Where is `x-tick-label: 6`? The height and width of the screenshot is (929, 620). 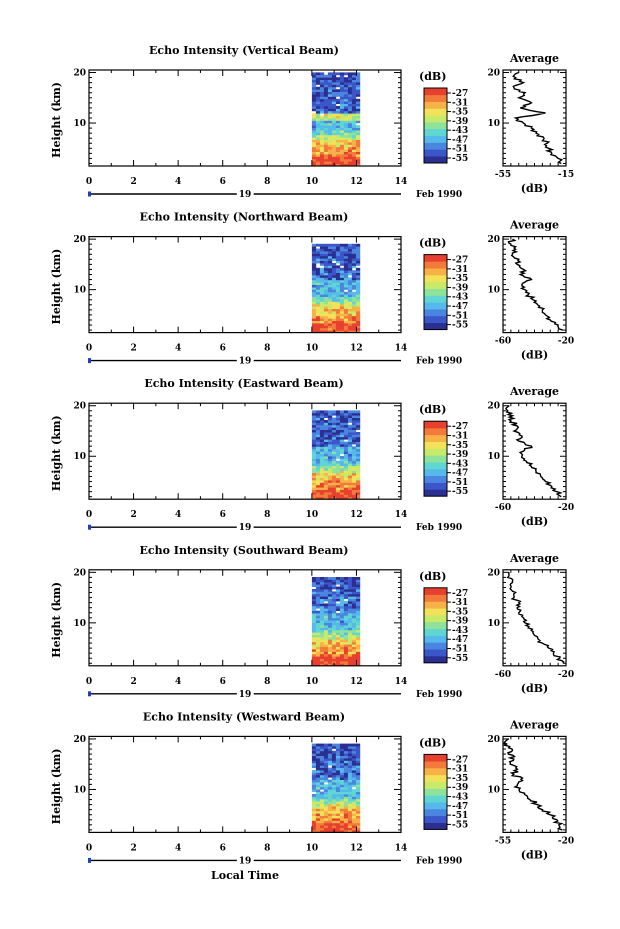
x-tick-label: 6 is located at coordinates (223, 682).